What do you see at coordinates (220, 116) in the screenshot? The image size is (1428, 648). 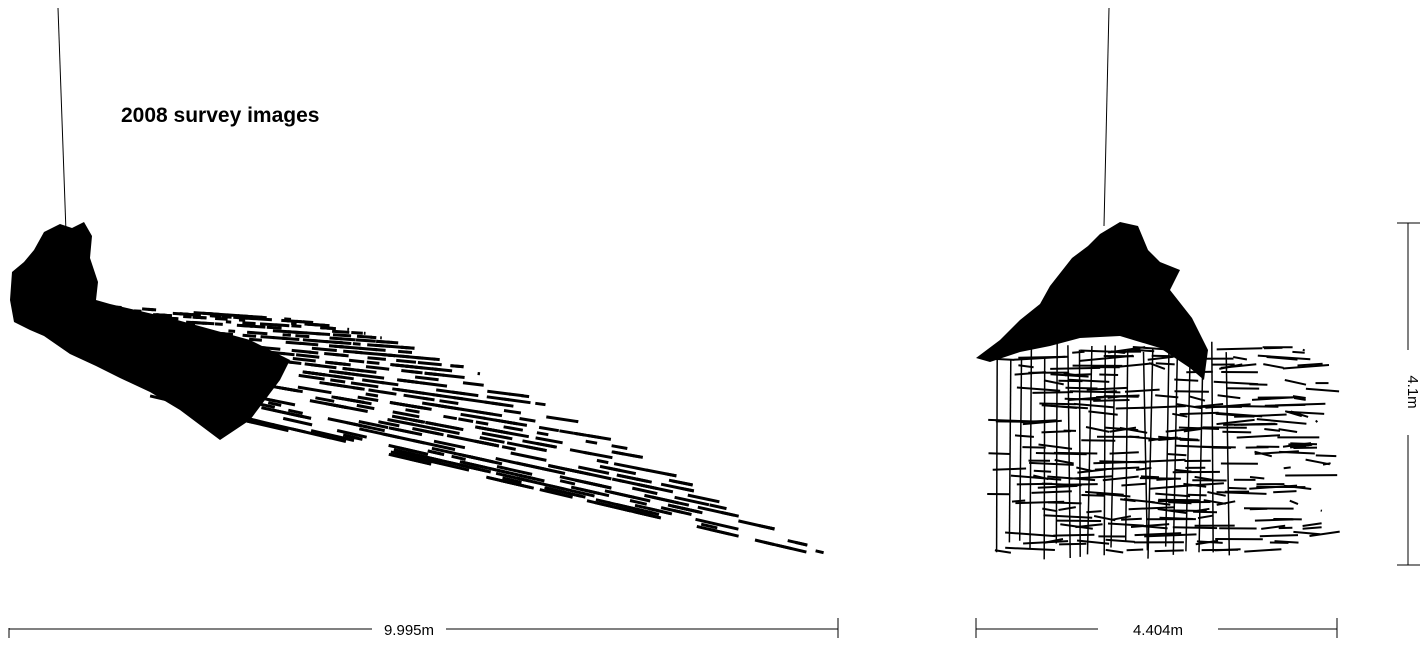 I see `figure-title: 2008 survey images` at bounding box center [220, 116].